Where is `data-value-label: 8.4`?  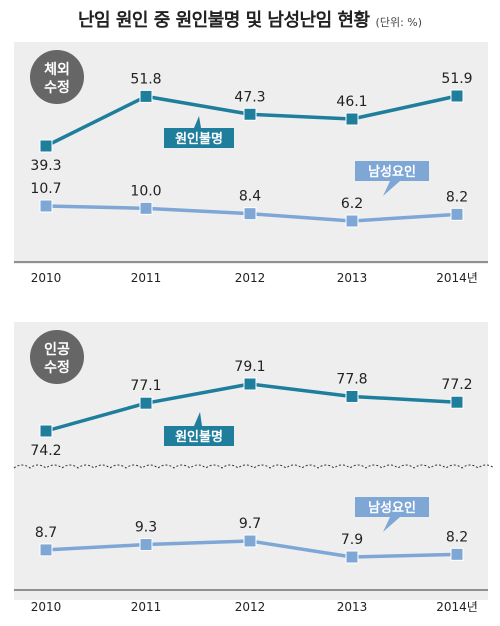
data-value-label: 8.4 is located at coordinates (250, 197).